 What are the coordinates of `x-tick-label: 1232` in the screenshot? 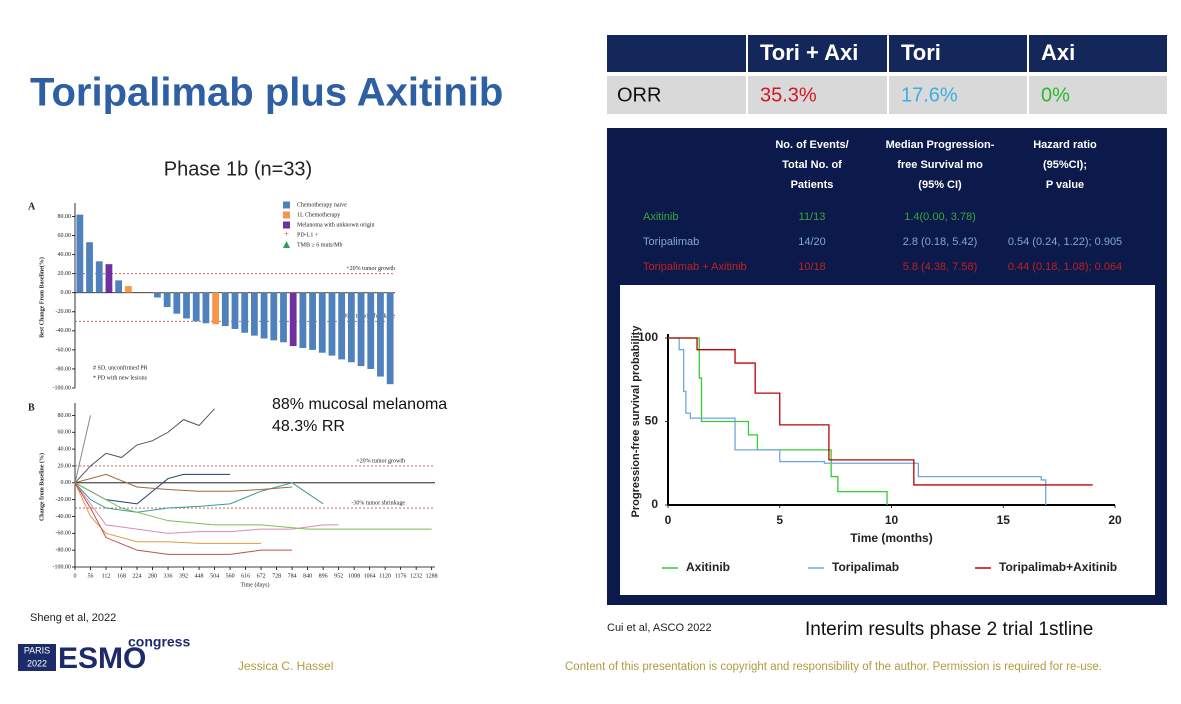 It's located at (416, 576).